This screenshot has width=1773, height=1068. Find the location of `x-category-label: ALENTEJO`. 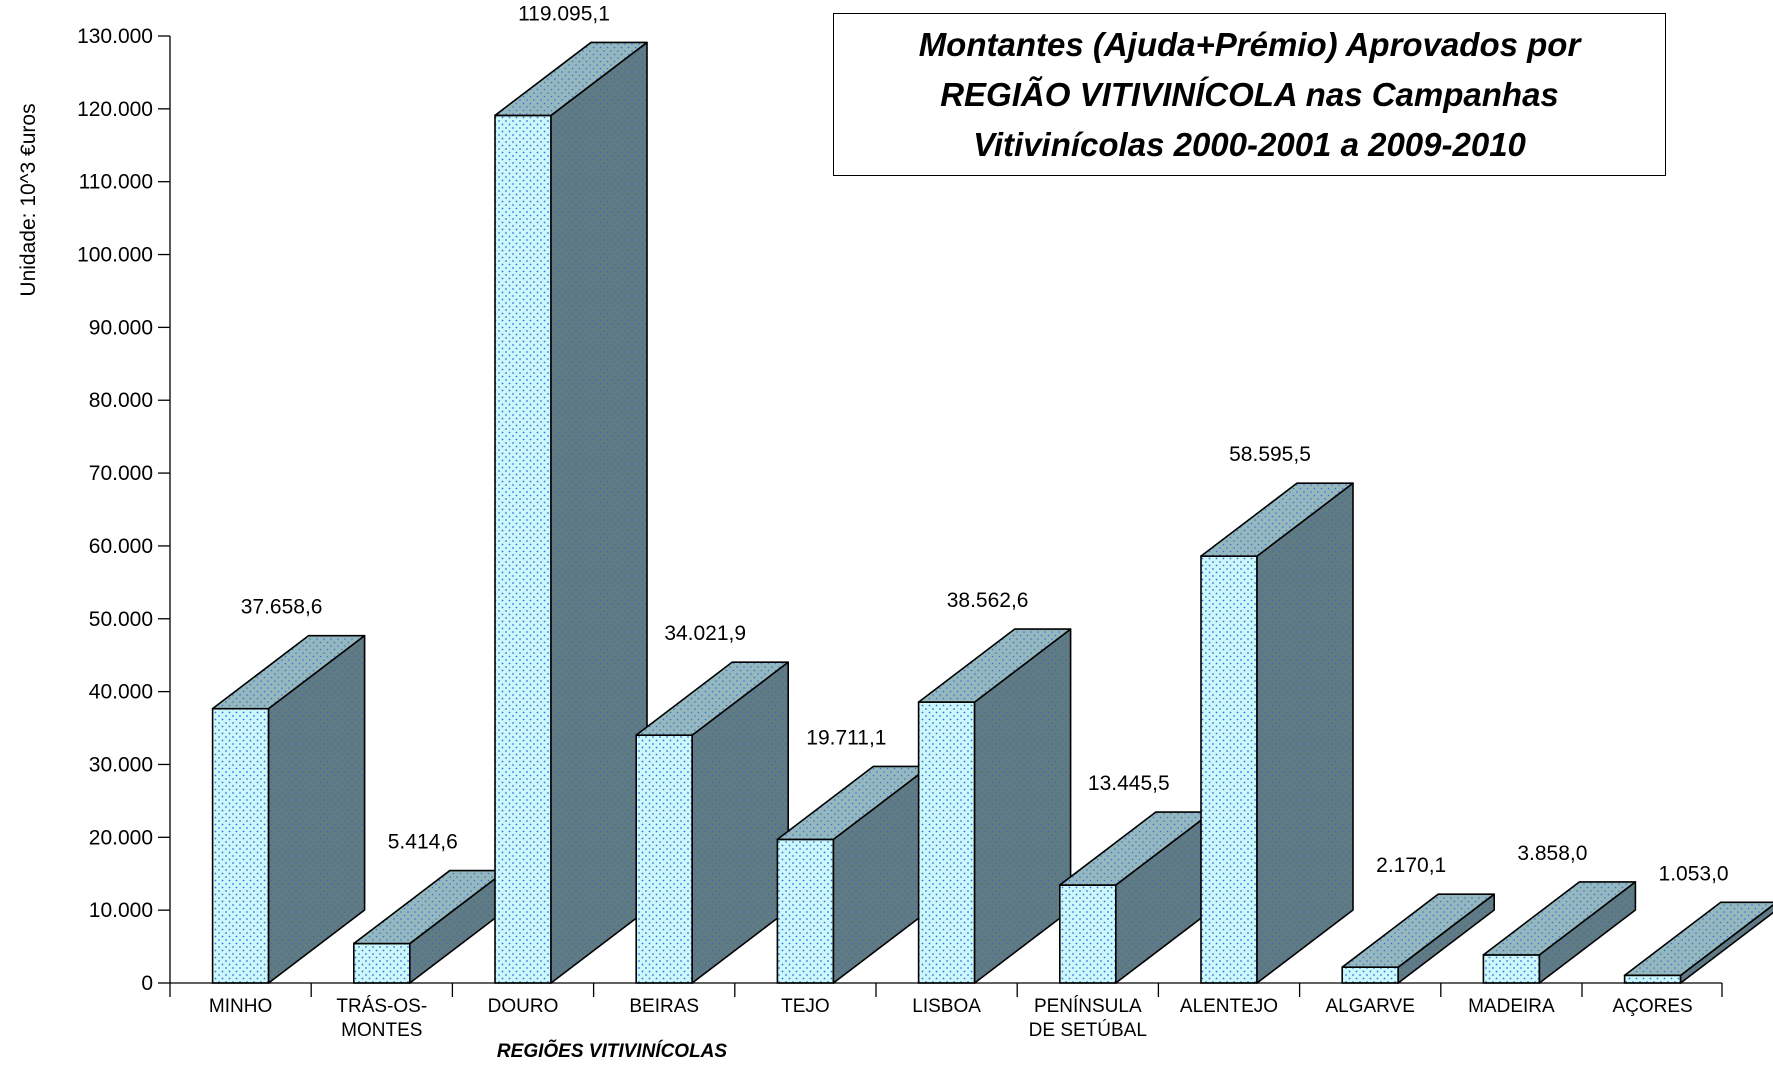

x-category-label: ALENTEJO is located at coordinates (1229, 1006).